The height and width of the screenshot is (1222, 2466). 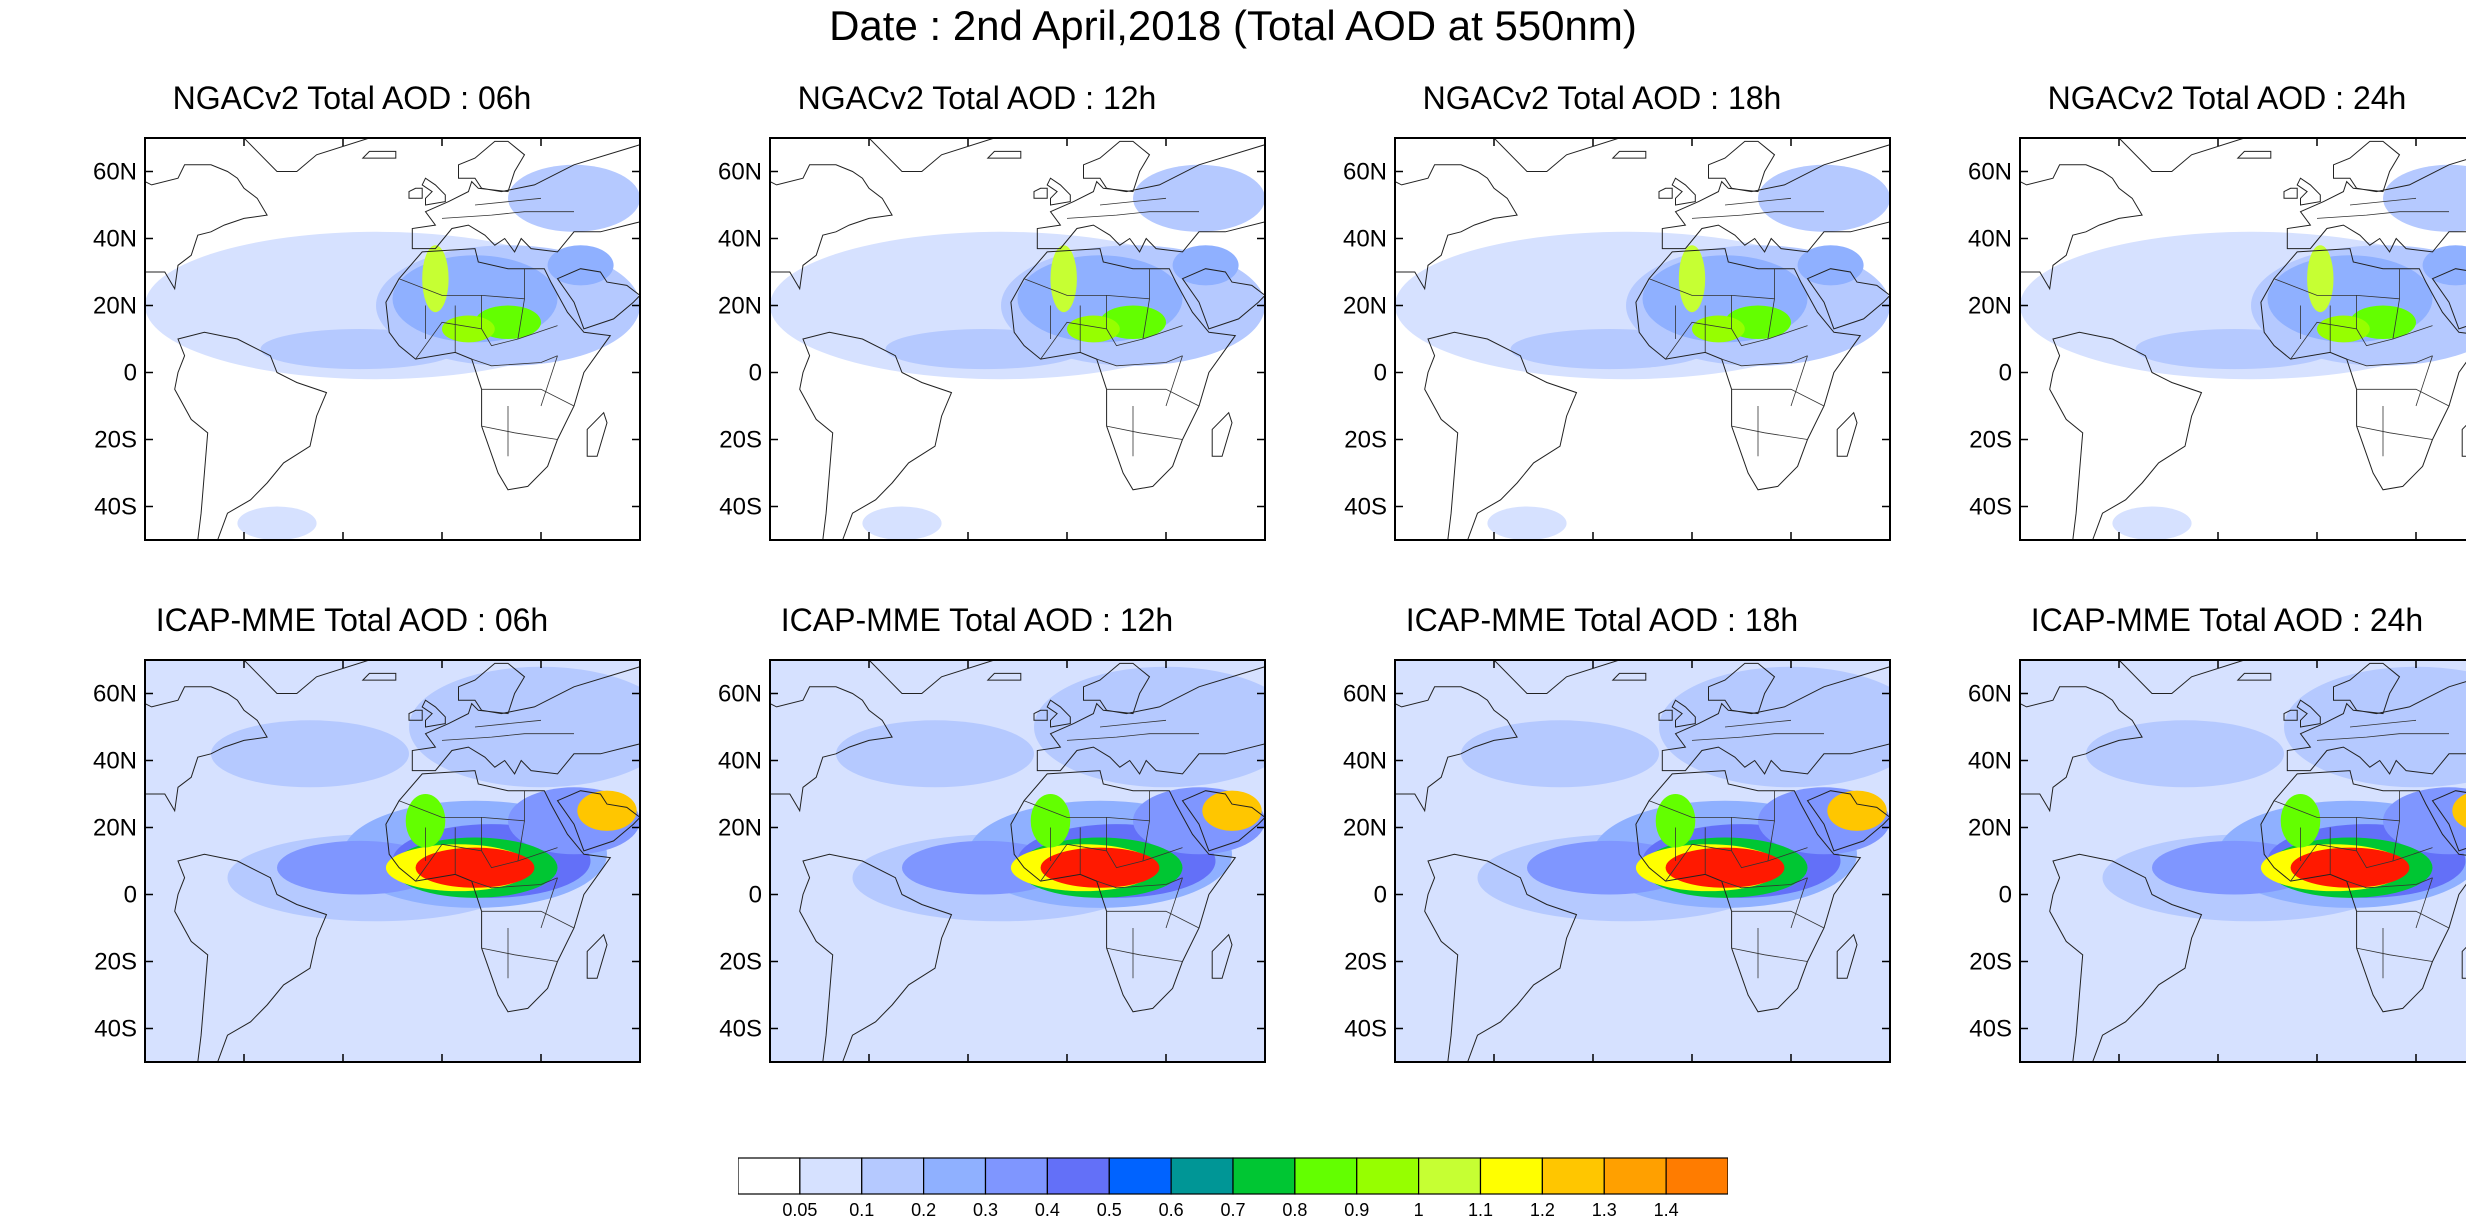 I want to click on colorbar-label: 0.4, so click(x=1047, y=1210).